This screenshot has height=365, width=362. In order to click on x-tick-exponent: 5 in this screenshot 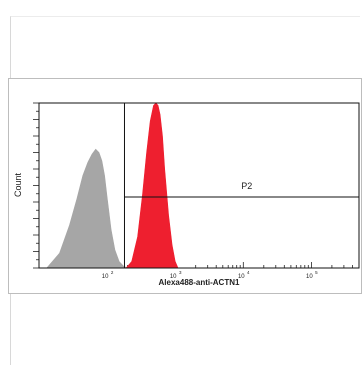, I will do `click(316, 272)`.